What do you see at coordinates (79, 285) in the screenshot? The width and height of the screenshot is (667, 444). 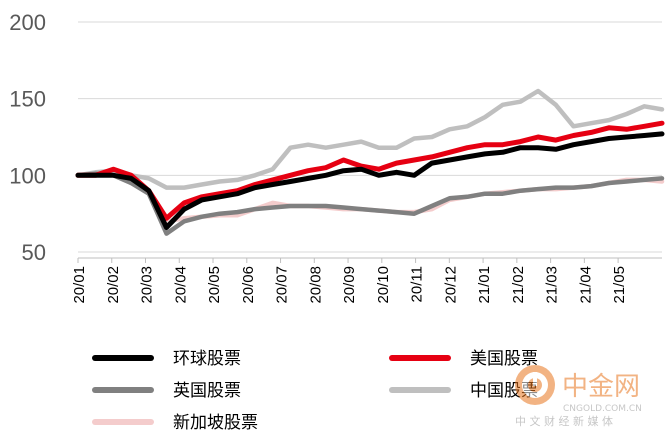 I see `x-tick-label: 20/01` at bounding box center [79, 285].